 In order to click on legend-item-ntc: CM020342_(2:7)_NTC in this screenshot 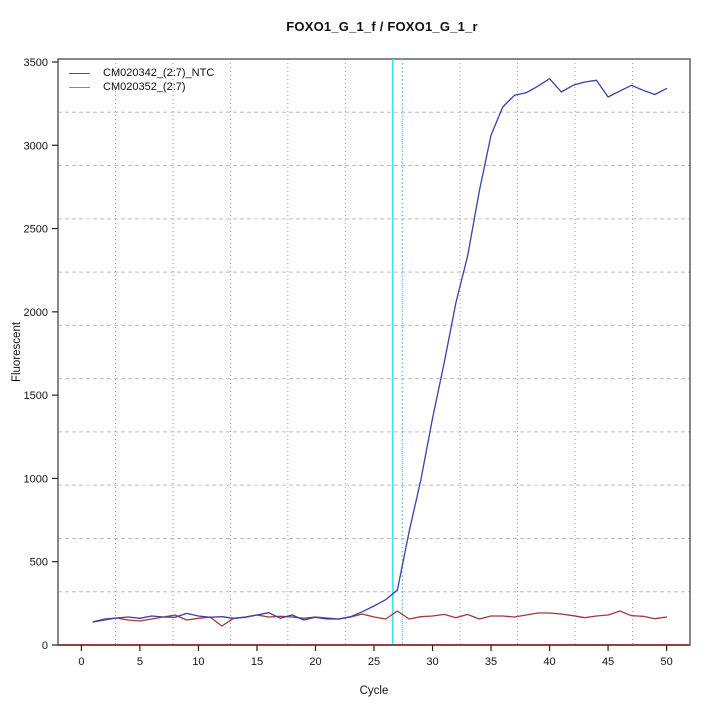, I will do `click(141, 73)`.